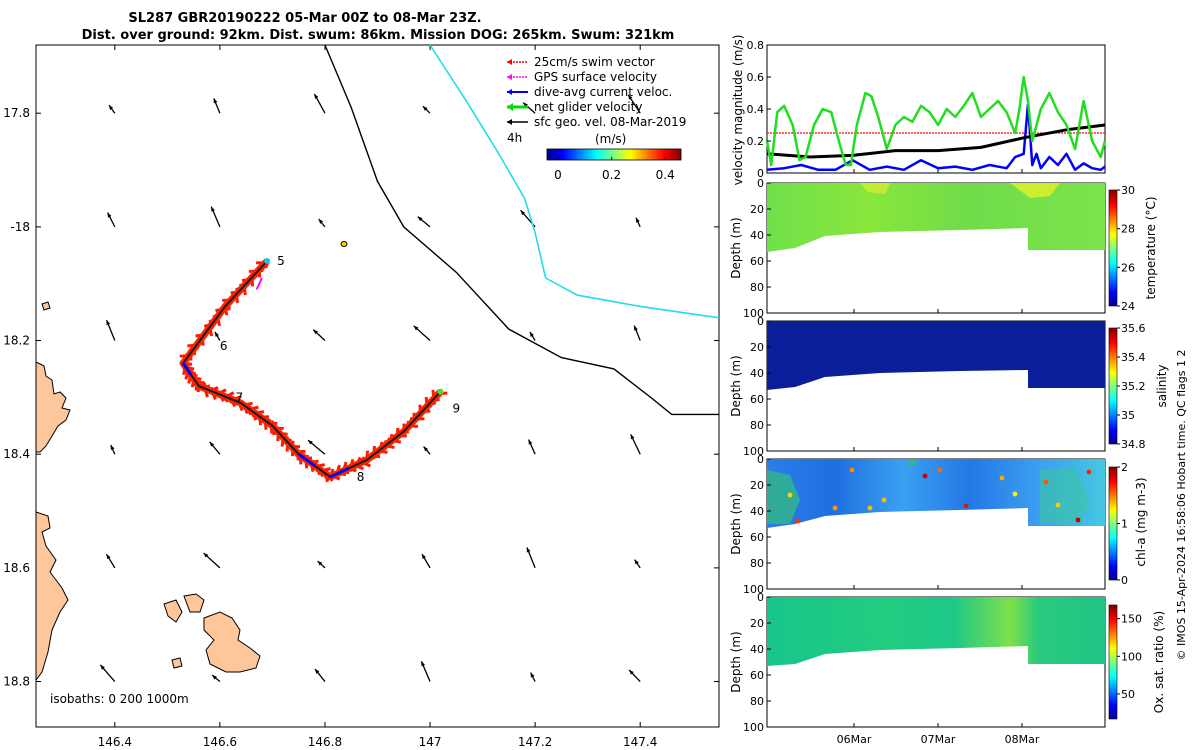 This screenshot has height=750, width=1200. I want to click on depth-tick-label: 60, so click(757, 537).